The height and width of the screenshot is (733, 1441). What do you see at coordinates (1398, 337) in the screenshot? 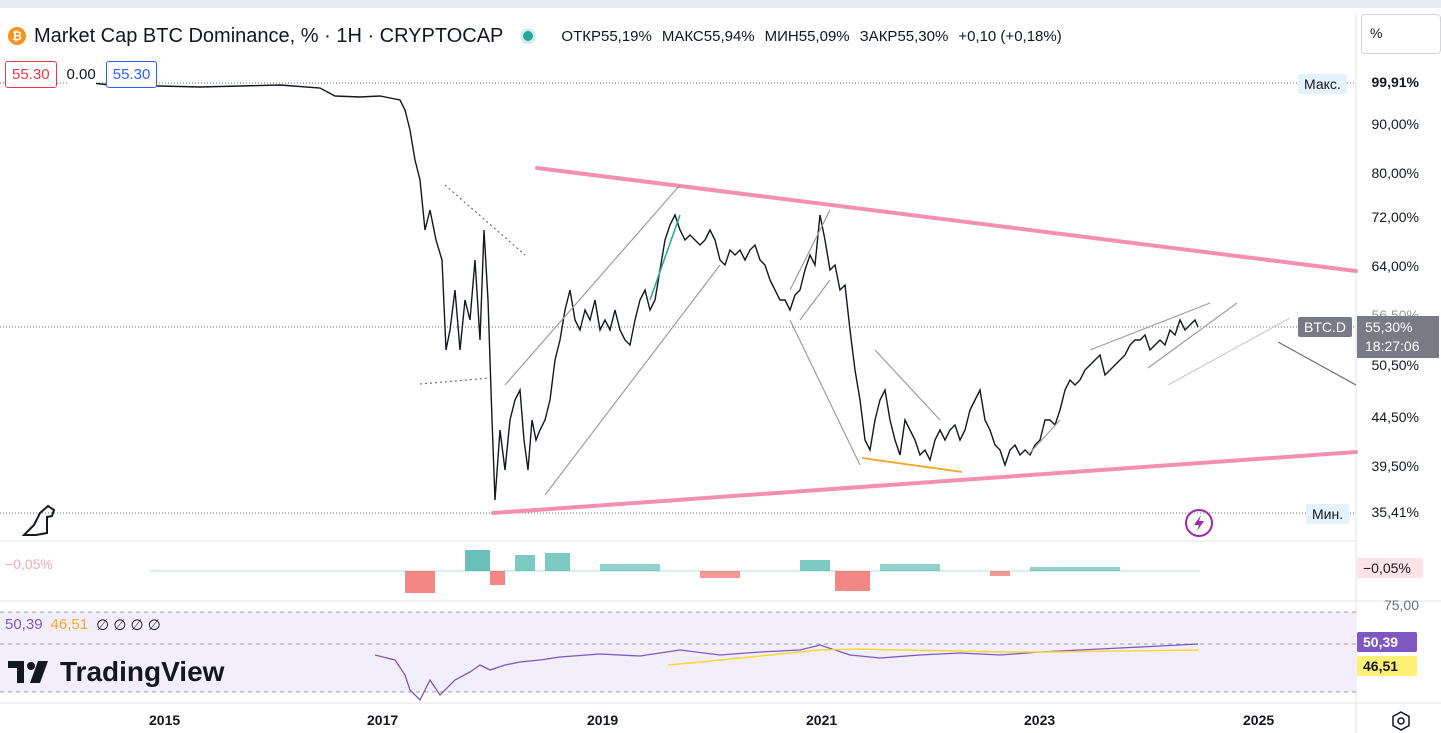
I see `last-price-tag: 55,30% 18:27:06` at bounding box center [1398, 337].